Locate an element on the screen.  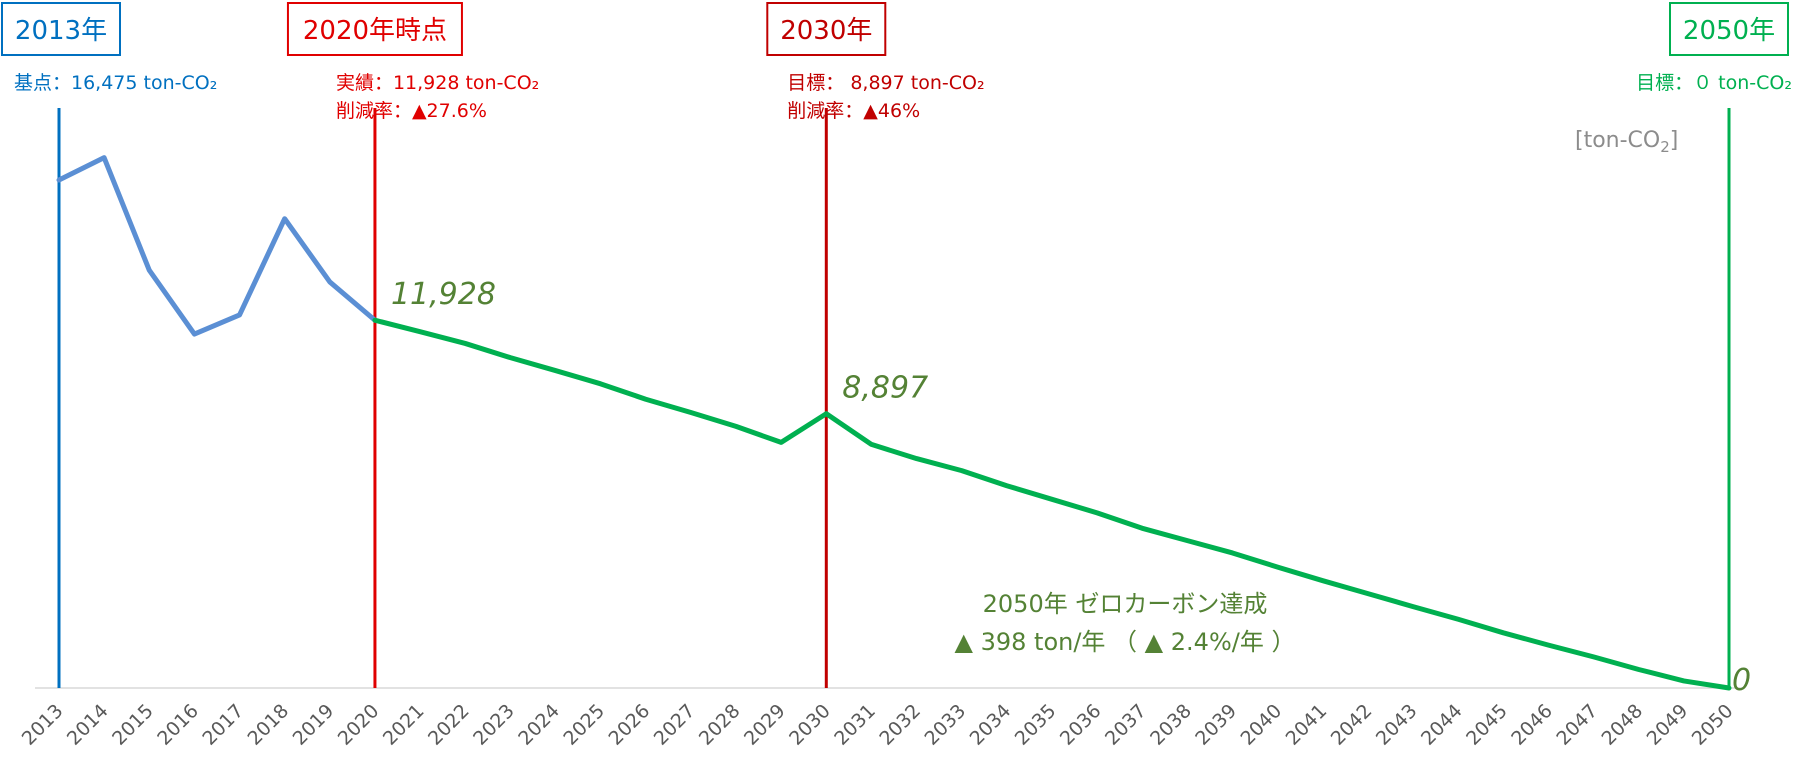
marker-box-2013 is located at coordinates (61, 29).